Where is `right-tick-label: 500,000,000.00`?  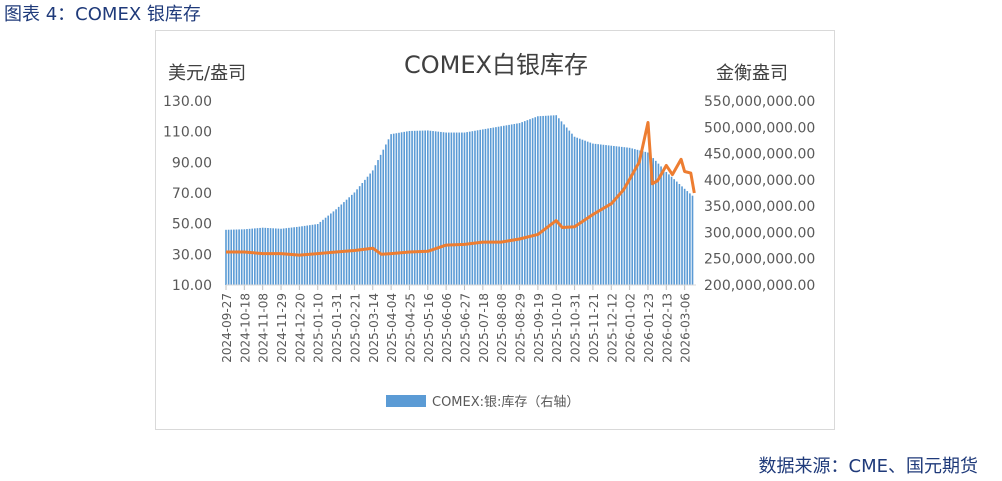
right-tick-label: 500,000,000.00 is located at coordinates (759, 128).